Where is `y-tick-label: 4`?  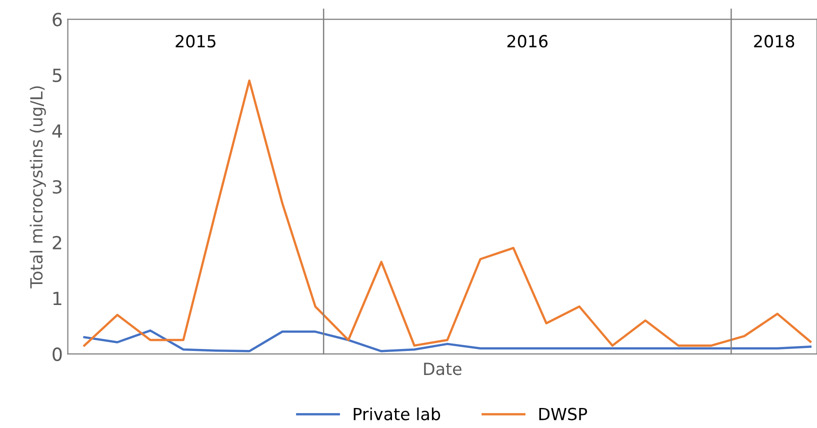
y-tick-label: 4 is located at coordinates (57, 131).